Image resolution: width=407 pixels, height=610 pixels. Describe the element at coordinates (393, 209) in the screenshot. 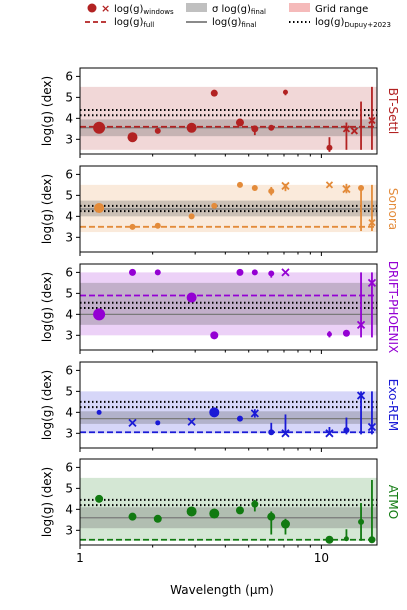

I see `model-label: Sonora` at that location.